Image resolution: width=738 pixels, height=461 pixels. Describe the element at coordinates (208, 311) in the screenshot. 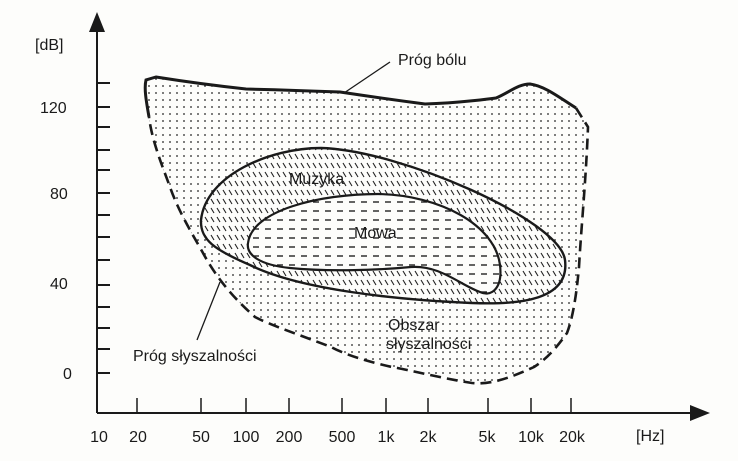

I see `hearing-threshold-leader` at that location.